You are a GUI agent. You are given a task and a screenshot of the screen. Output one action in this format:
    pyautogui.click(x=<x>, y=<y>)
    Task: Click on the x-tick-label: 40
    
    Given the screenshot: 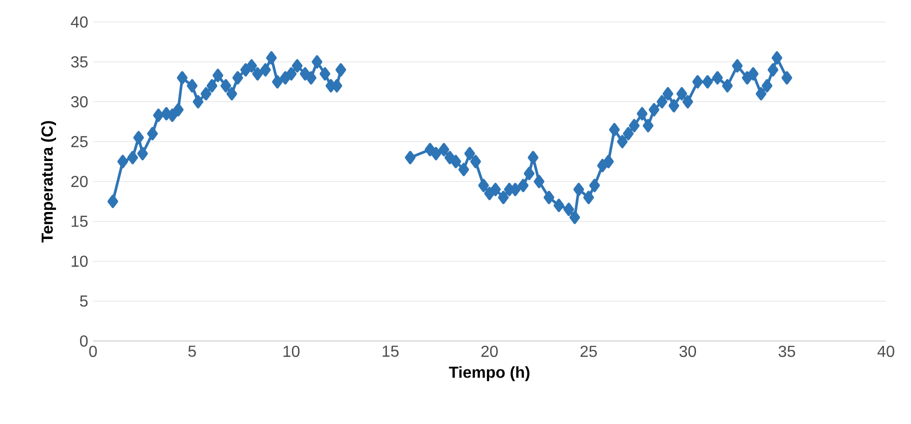 What is the action you would take?
    pyautogui.click(x=885, y=352)
    